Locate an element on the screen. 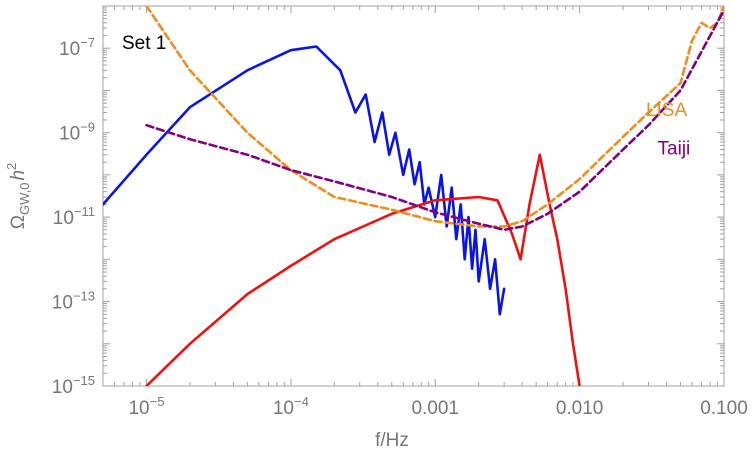  x-tick-label: 0.001 is located at coordinates (435, 408).